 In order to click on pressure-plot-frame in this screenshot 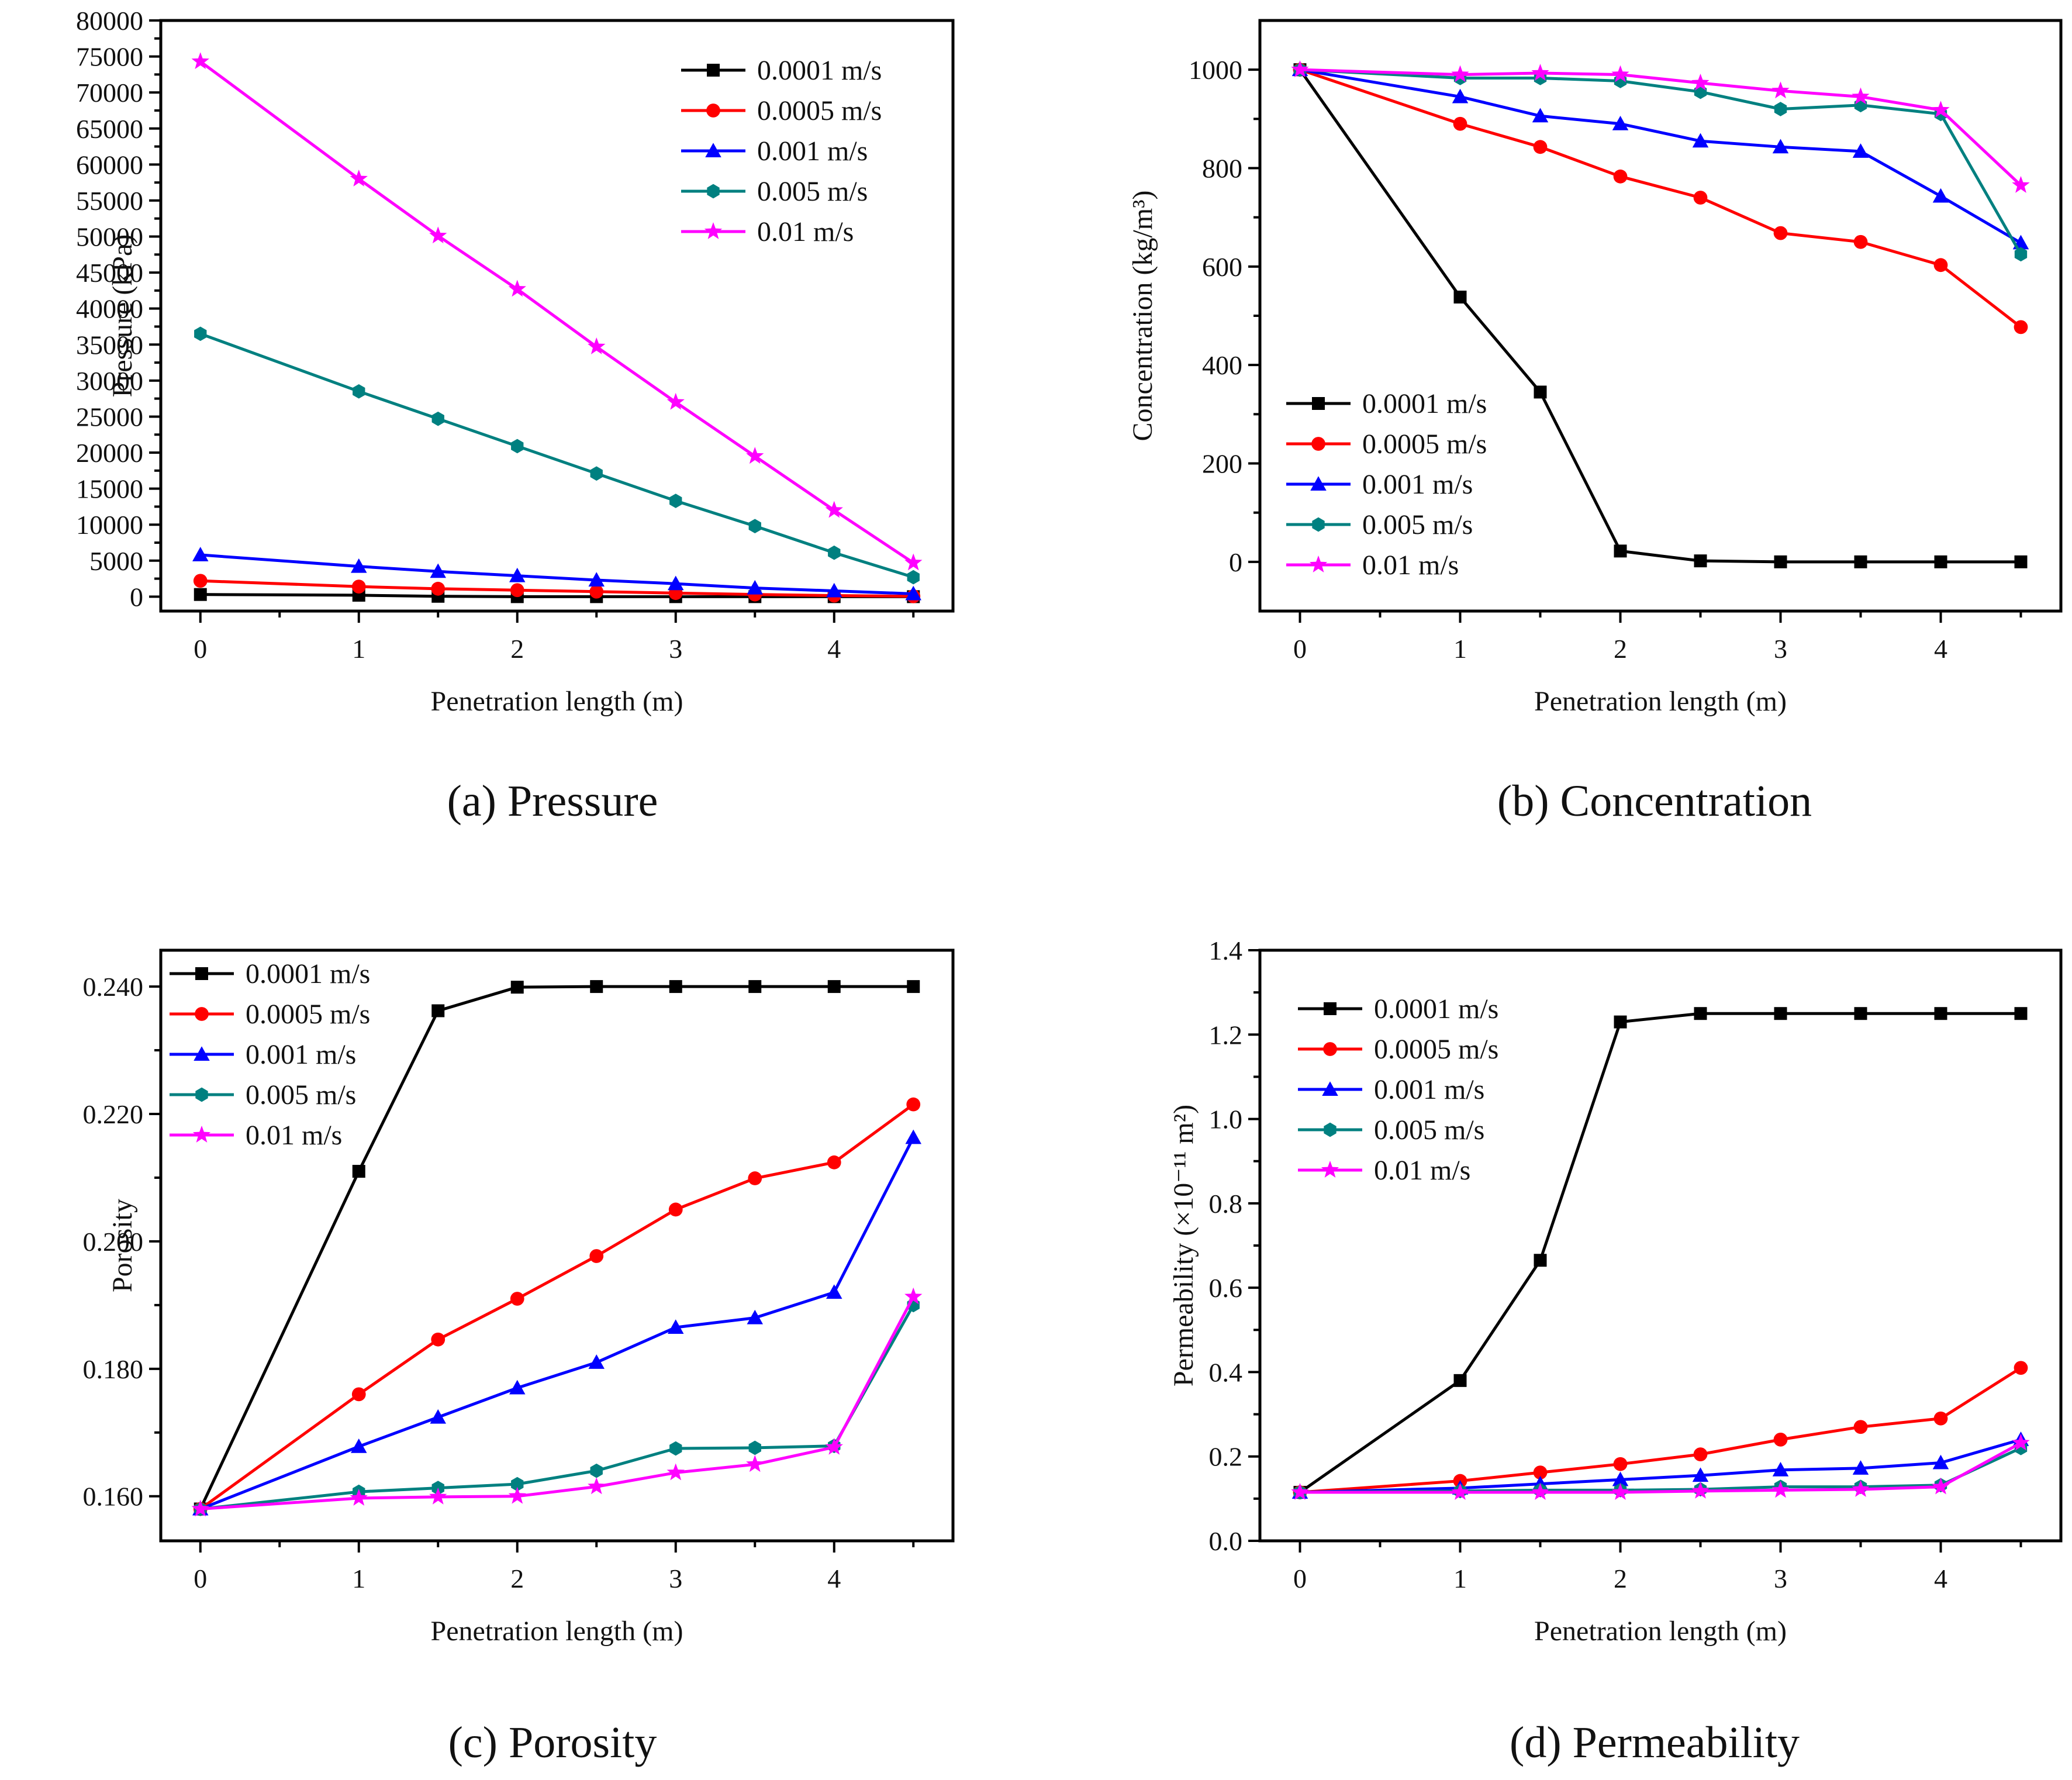, I will do `click(557, 316)`.